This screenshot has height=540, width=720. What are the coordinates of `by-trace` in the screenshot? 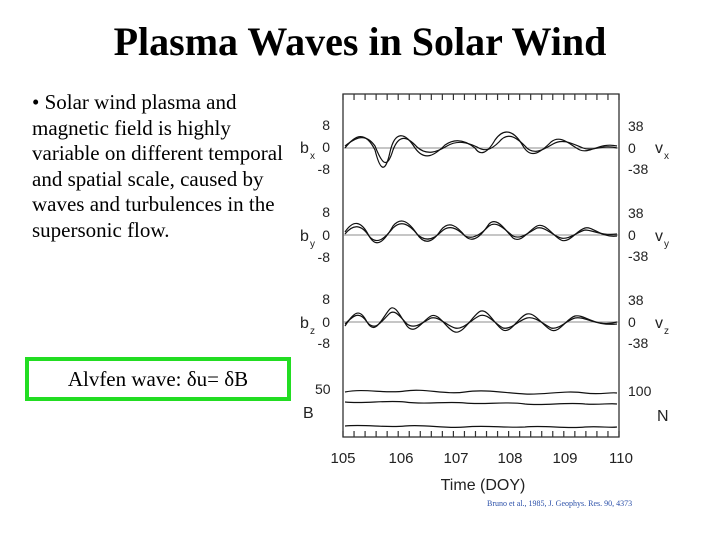 It's located at (481, 232).